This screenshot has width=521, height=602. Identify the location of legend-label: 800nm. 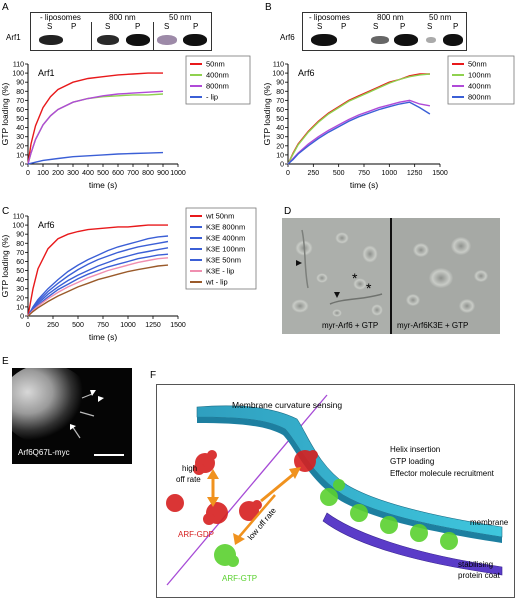
(217, 86).